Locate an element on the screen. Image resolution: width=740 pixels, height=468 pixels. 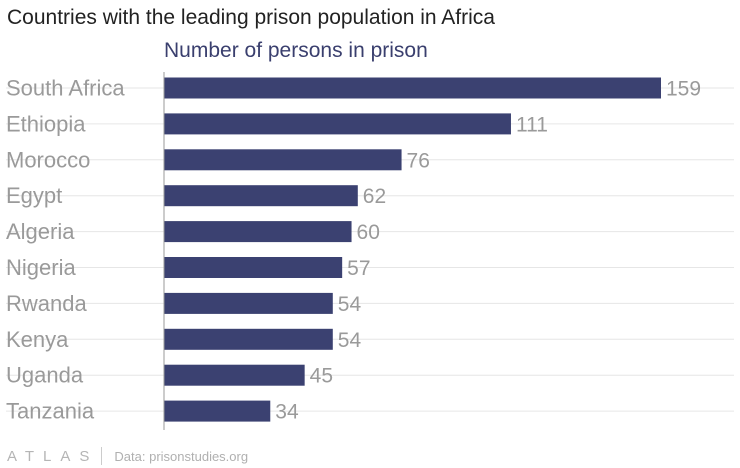
atlas-logo: ATLAS is located at coordinates (53, 456).